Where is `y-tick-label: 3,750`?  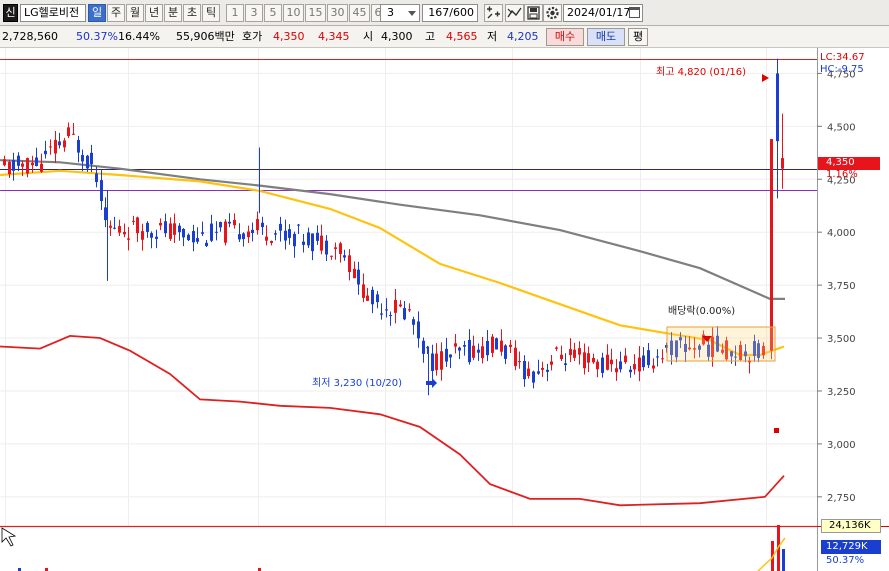
y-tick-label: 3,750 is located at coordinates (841, 286).